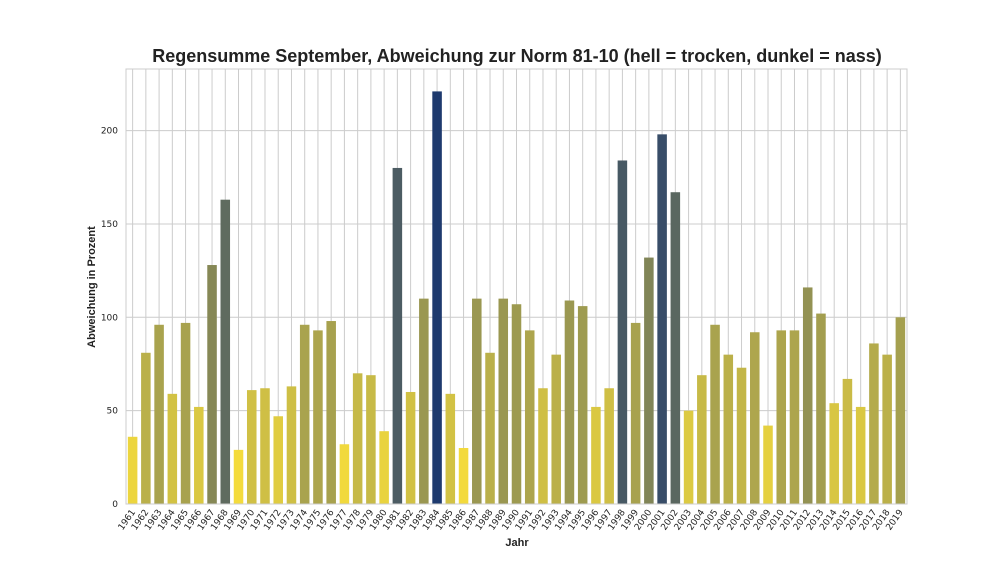 Image resolution: width=1008 pixels, height=576 pixels. Describe the element at coordinates (384, 467) in the screenshot. I see `bar-1980` at that location.